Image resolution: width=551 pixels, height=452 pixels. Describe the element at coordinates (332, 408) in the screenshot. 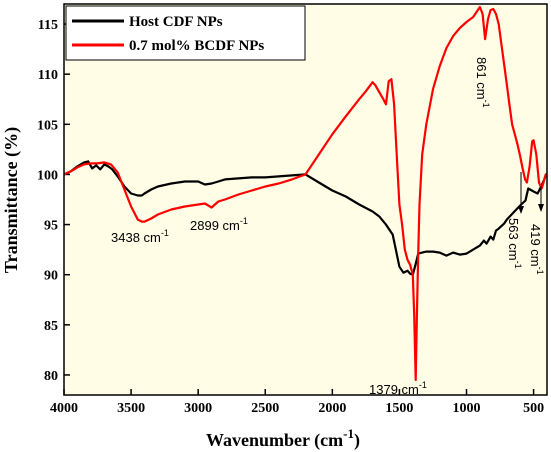

I see `x-tick-label: 2000` at that location.